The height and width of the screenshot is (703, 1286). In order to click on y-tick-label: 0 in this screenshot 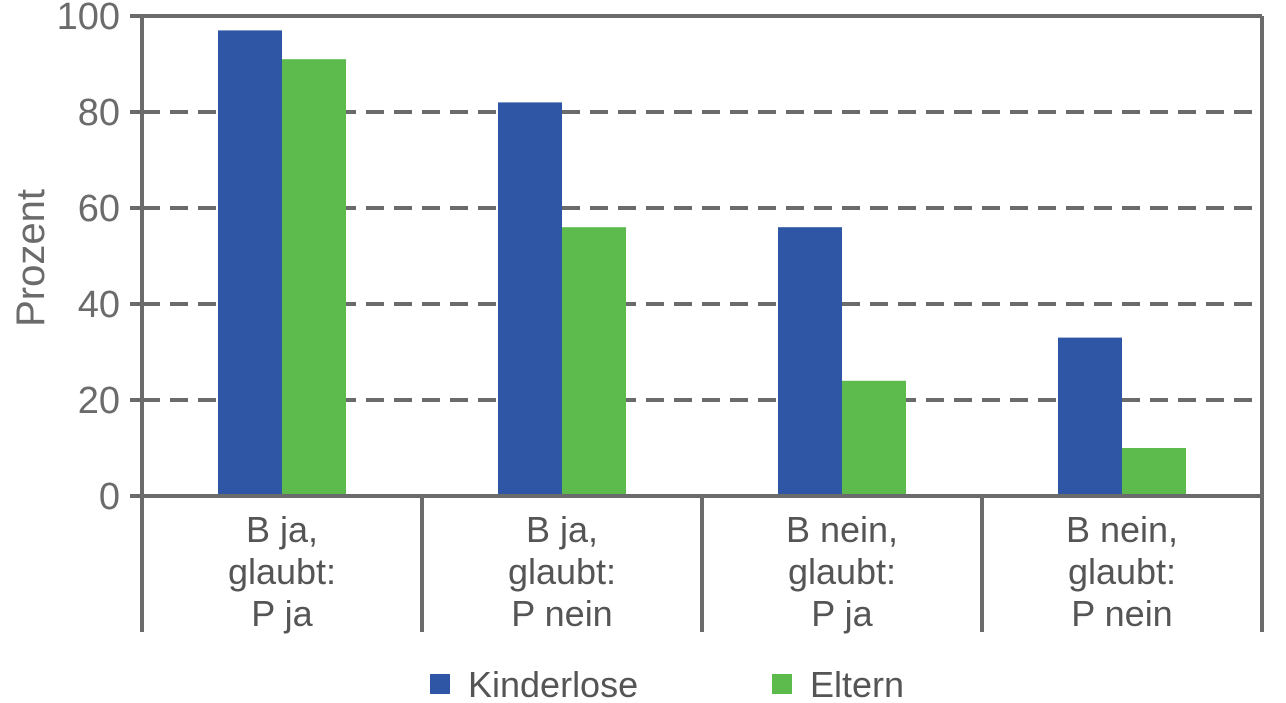, I will do `click(109, 497)`.